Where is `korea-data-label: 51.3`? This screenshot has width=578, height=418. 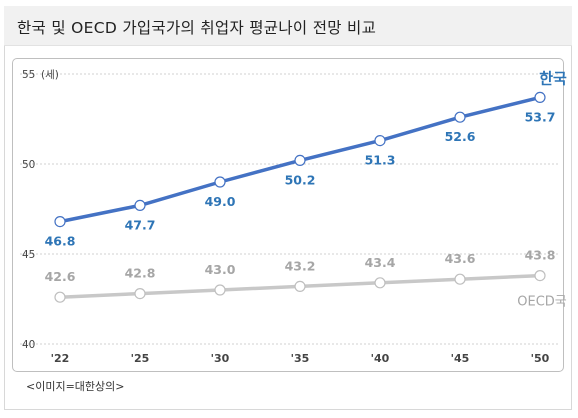
korea-data-label: 51.3 is located at coordinates (380, 160).